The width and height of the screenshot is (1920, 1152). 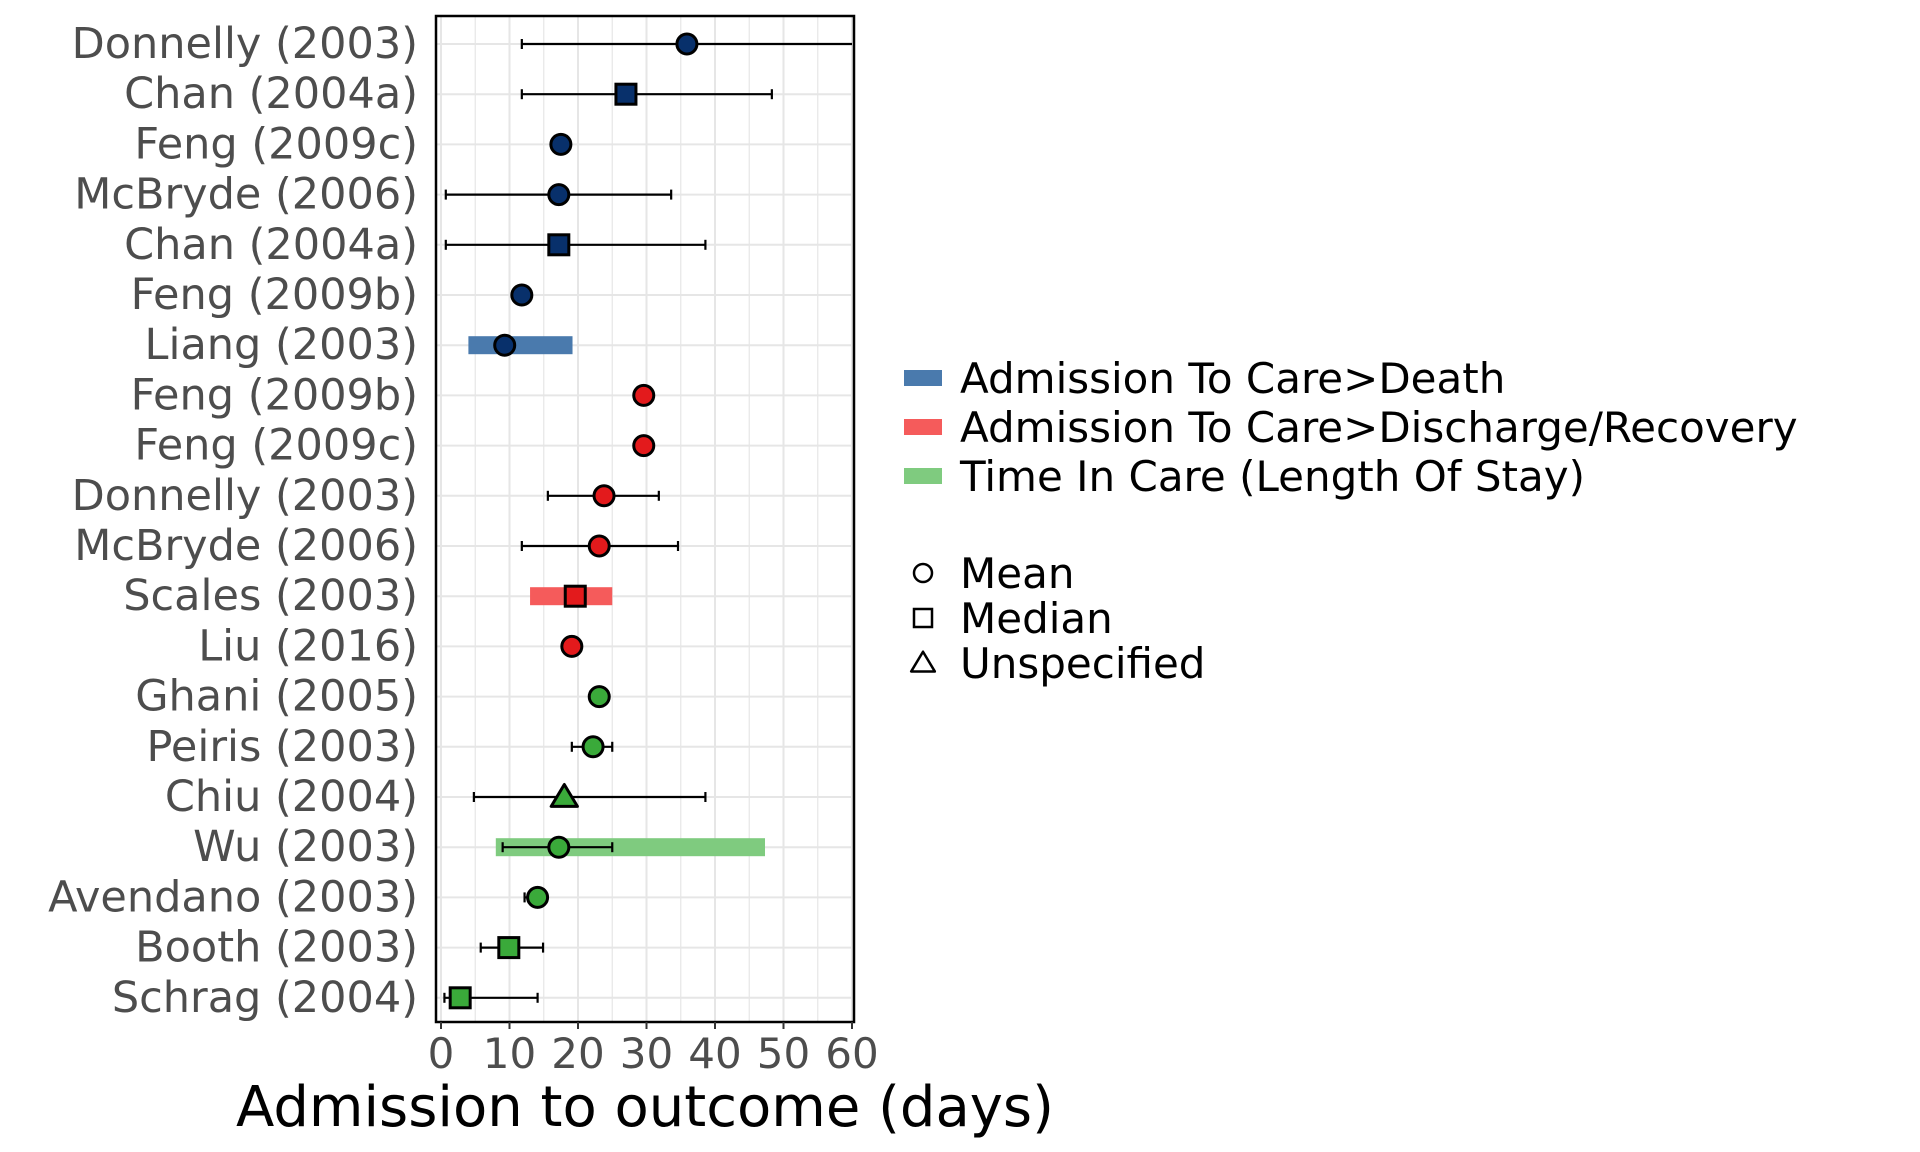 What do you see at coordinates (1017, 573) in the screenshot?
I see `legend-shape-label: Mean` at bounding box center [1017, 573].